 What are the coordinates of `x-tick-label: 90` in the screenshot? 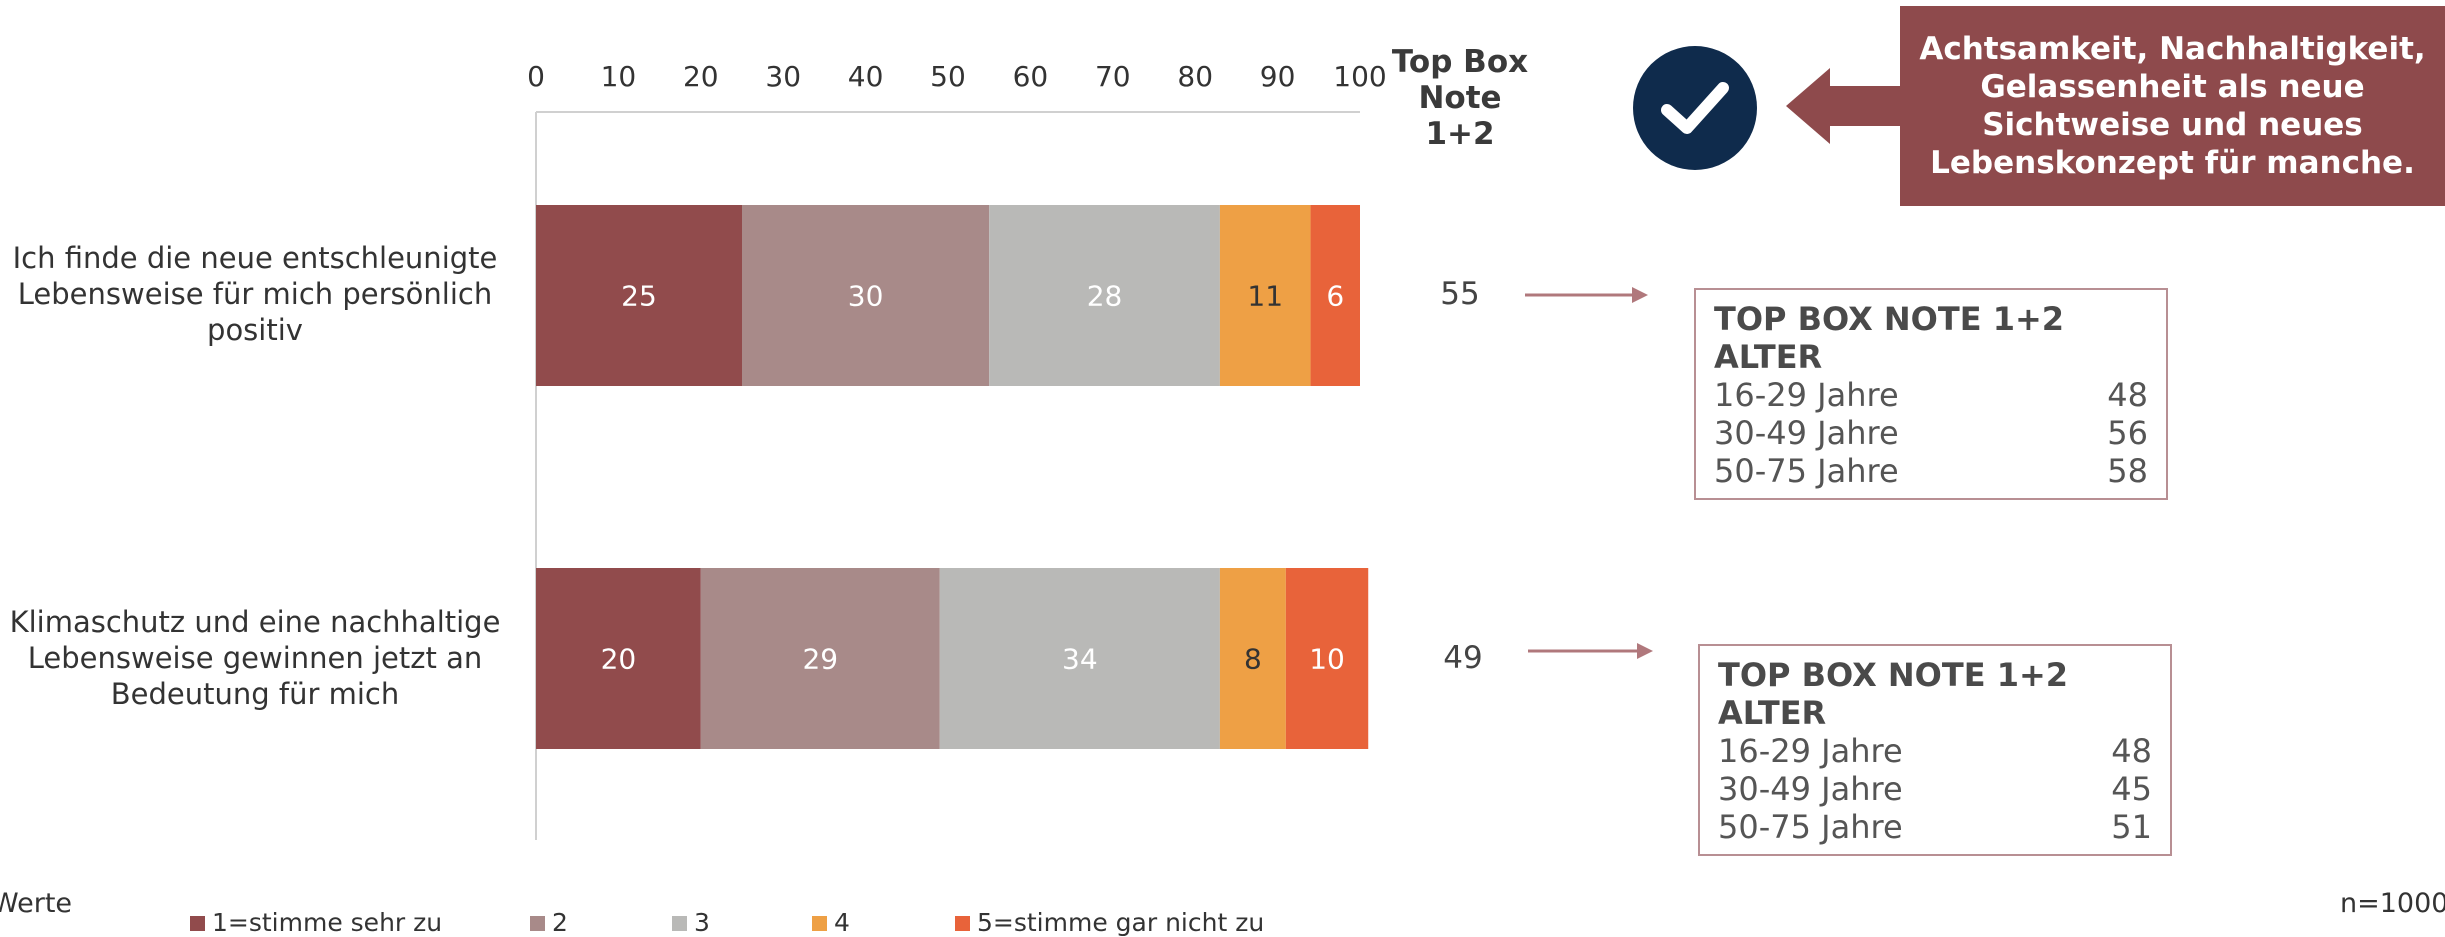 It's located at (1278, 76).